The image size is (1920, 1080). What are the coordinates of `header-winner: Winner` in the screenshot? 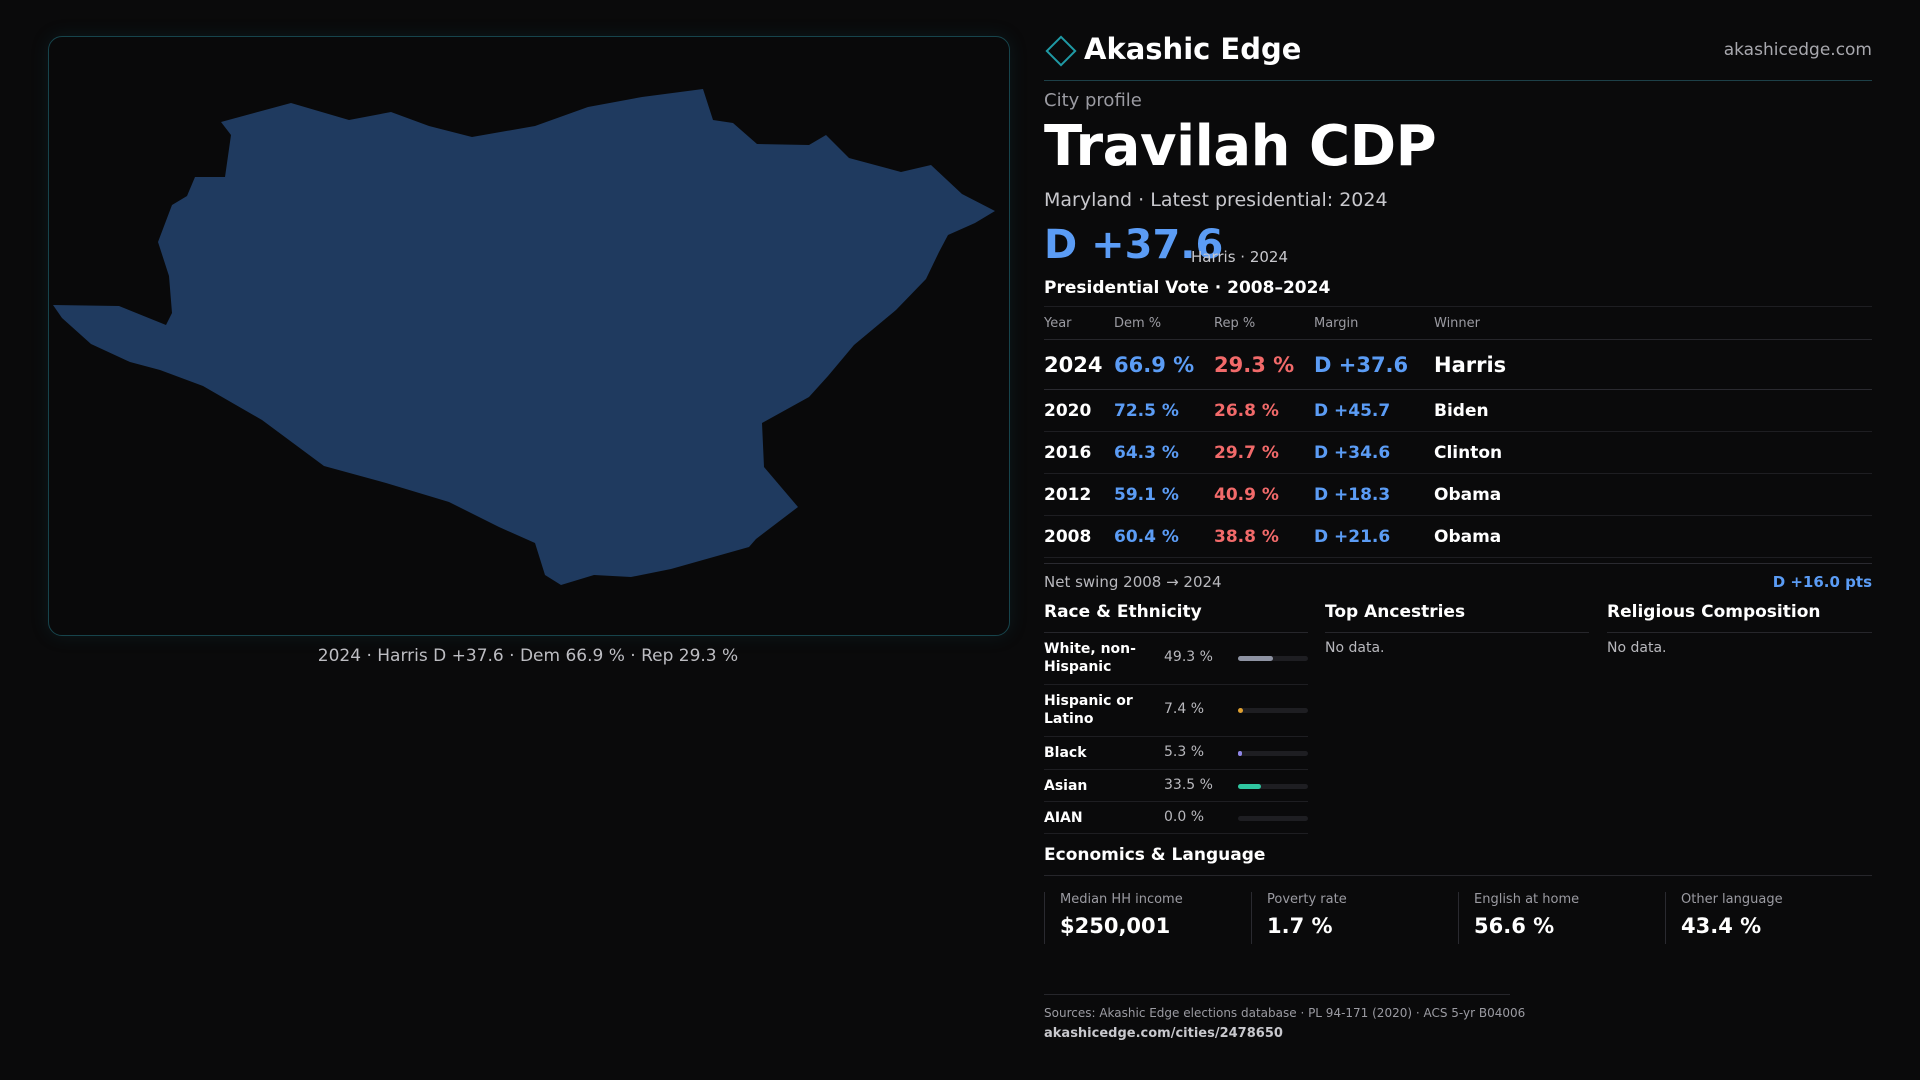 It's located at (1653, 323).